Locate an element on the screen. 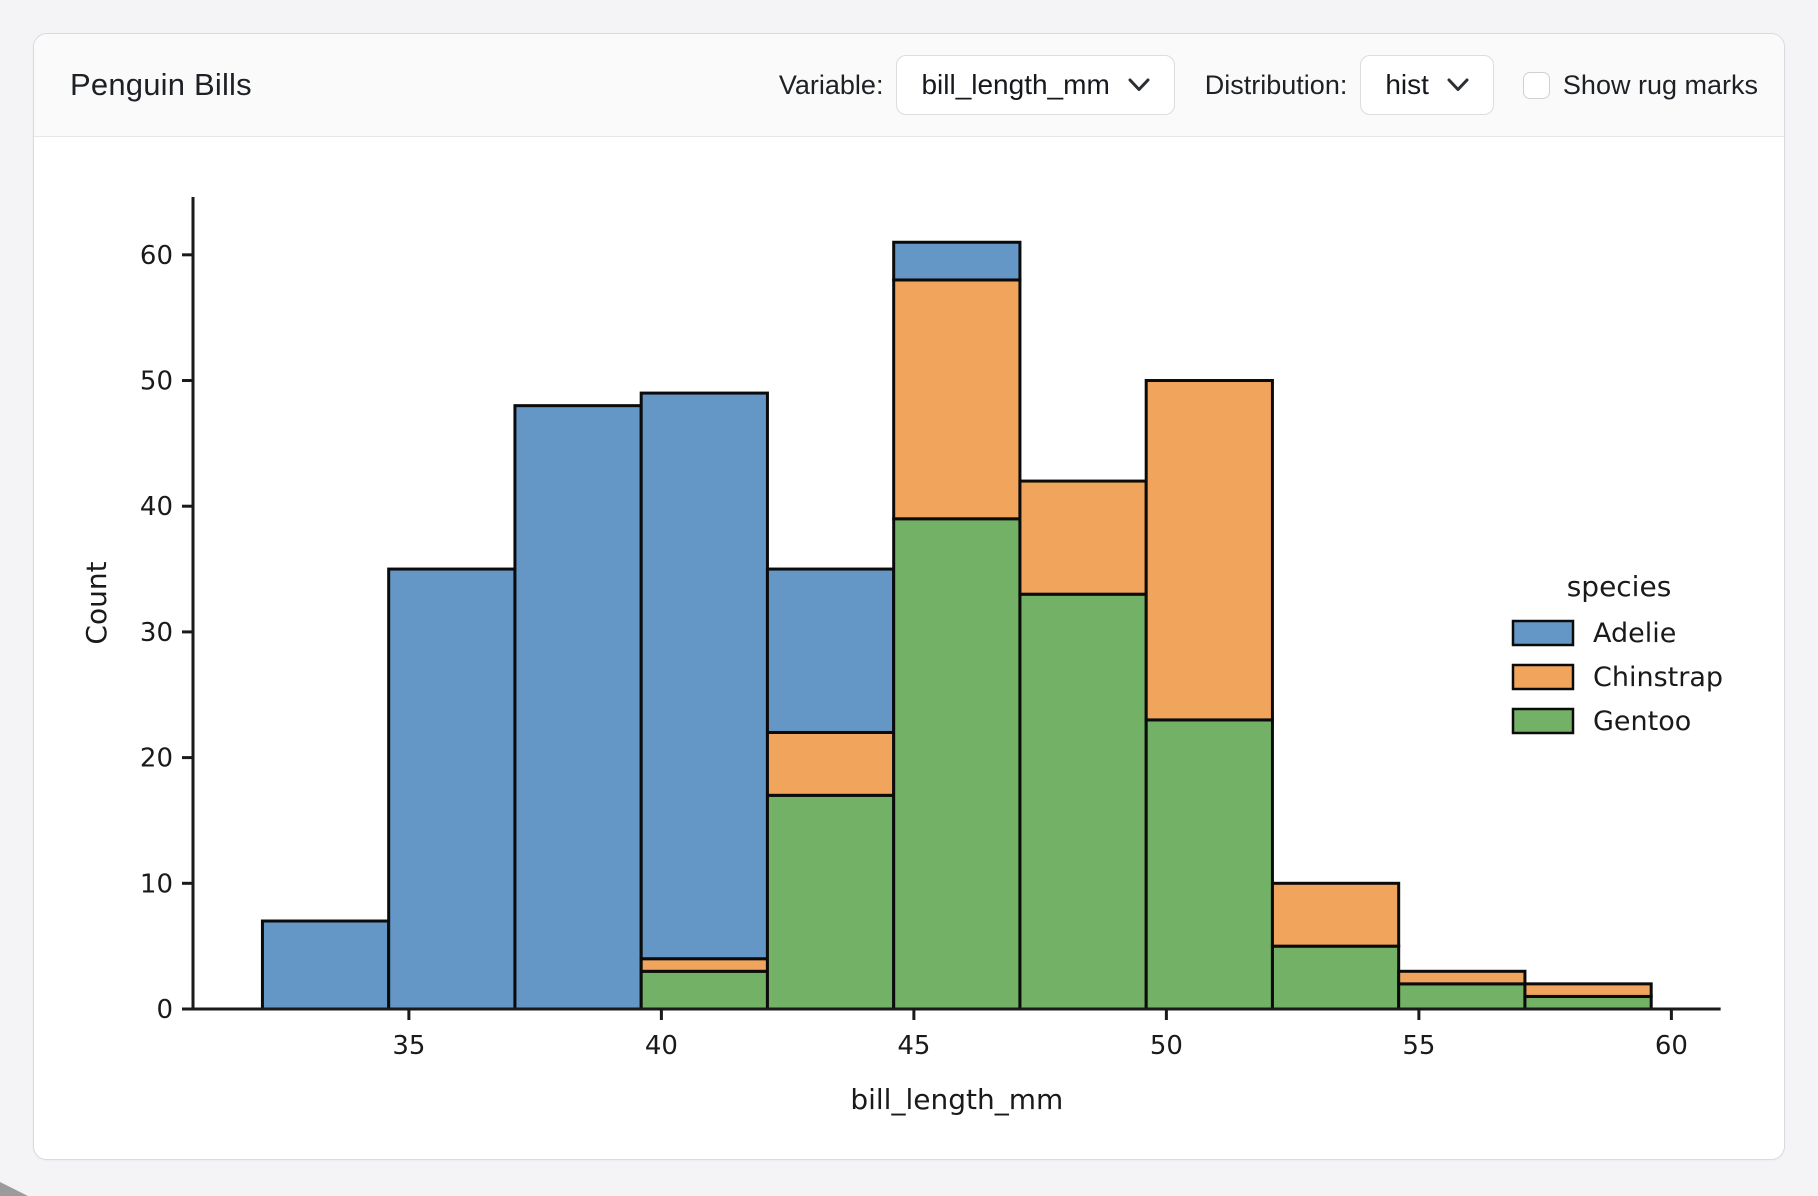 The height and width of the screenshot is (1196, 1818). show-rug-checkbox is located at coordinates (1536, 85).